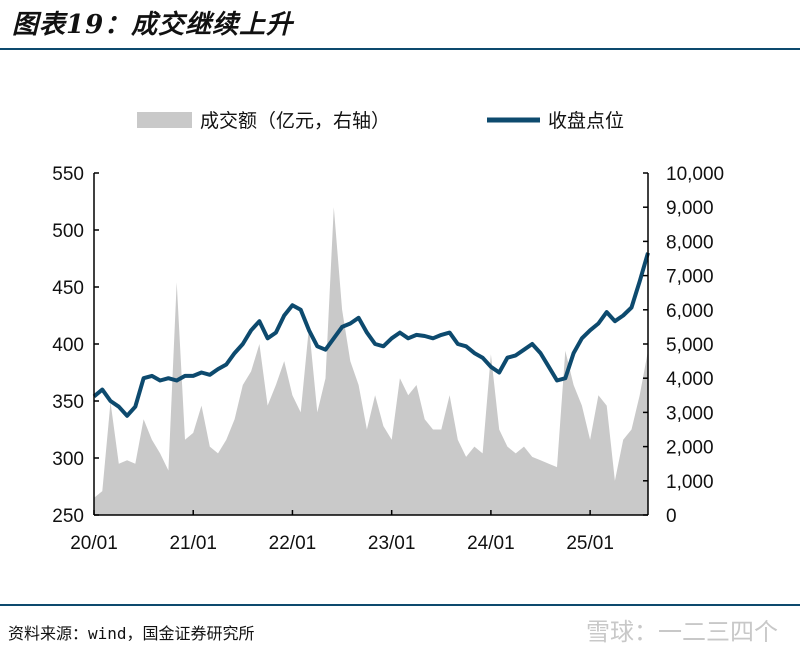  Describe the element at coordinates (68, 516) in the screenshot. I see `left-tick-label: 250` at that location.